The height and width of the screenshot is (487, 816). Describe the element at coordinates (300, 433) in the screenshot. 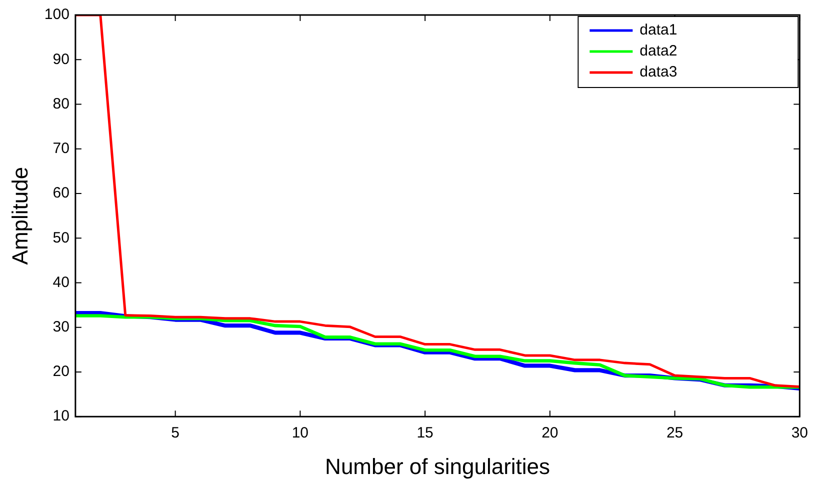

I see `x-tick-label: 10` at that location.